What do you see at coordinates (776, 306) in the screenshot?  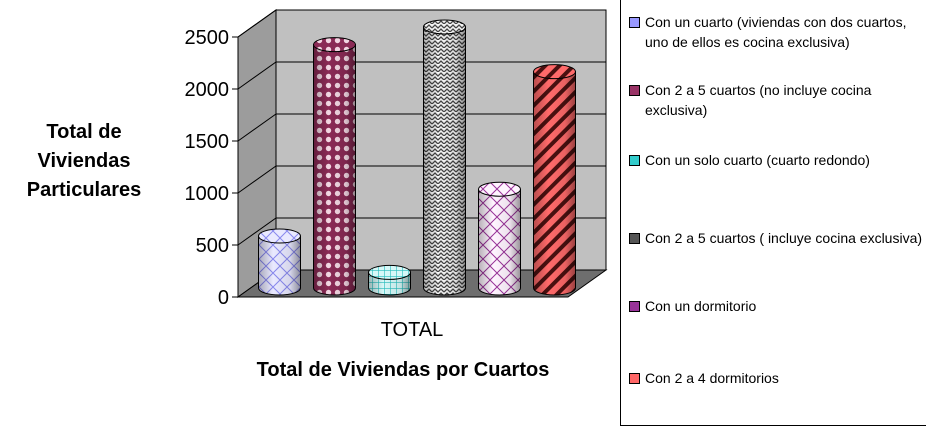 I see `legend-item: Con un dormitorio` at bounding box center [776, 306].